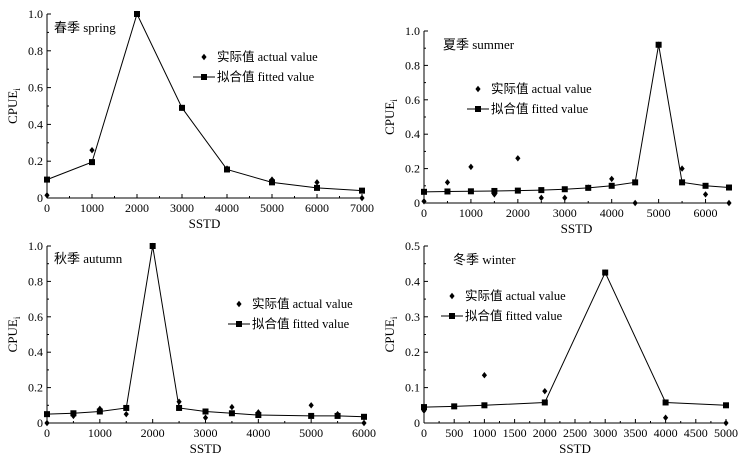  Describe the element at coordinates (454, 433) in the screenshot. I see `x-tick-label: 500` at that location.